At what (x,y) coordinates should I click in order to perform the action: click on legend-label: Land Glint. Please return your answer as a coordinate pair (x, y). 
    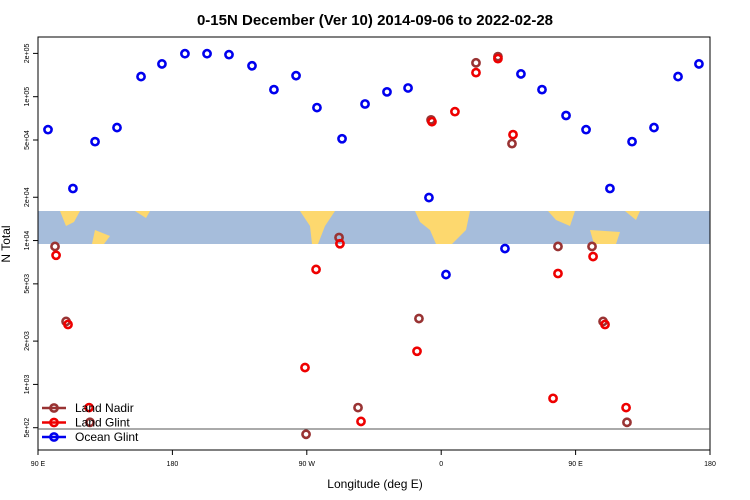
    Looking at the image, I should click on (102, 423).